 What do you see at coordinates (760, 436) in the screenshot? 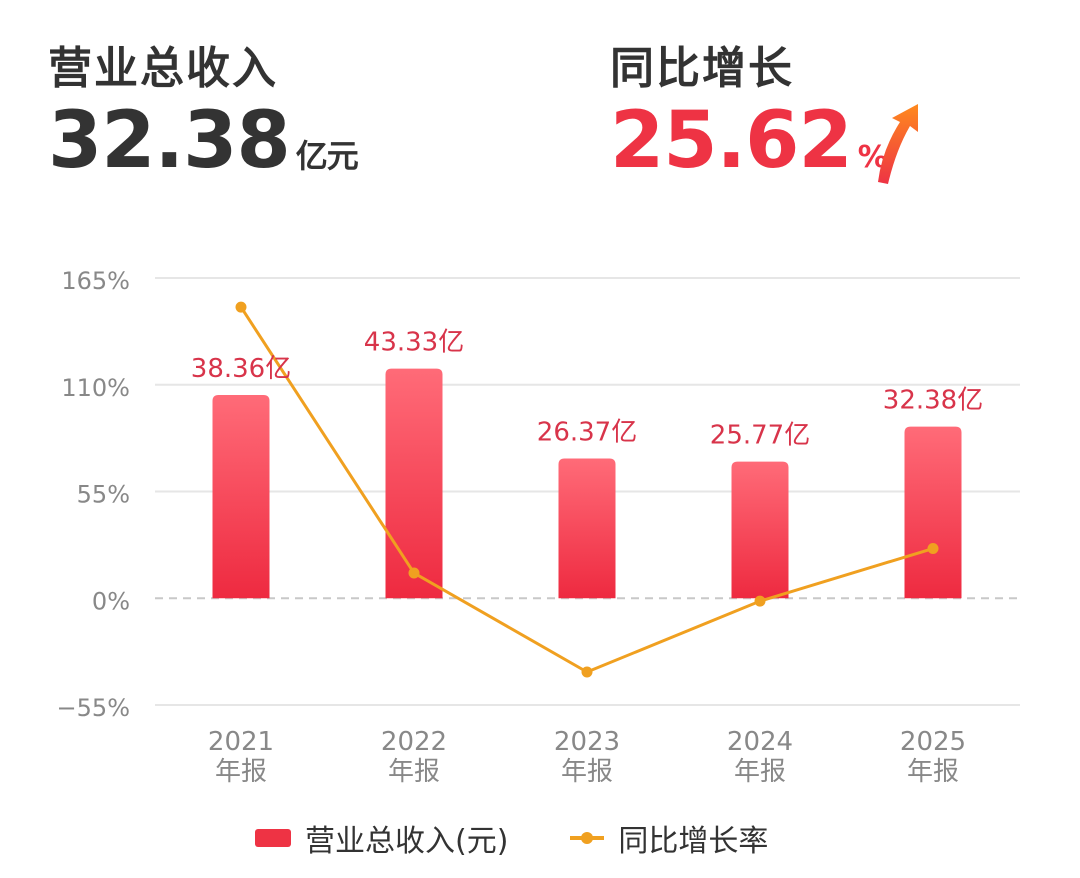
I see `bar-value-label: 25.77亿` at bounding box center [760, 436].